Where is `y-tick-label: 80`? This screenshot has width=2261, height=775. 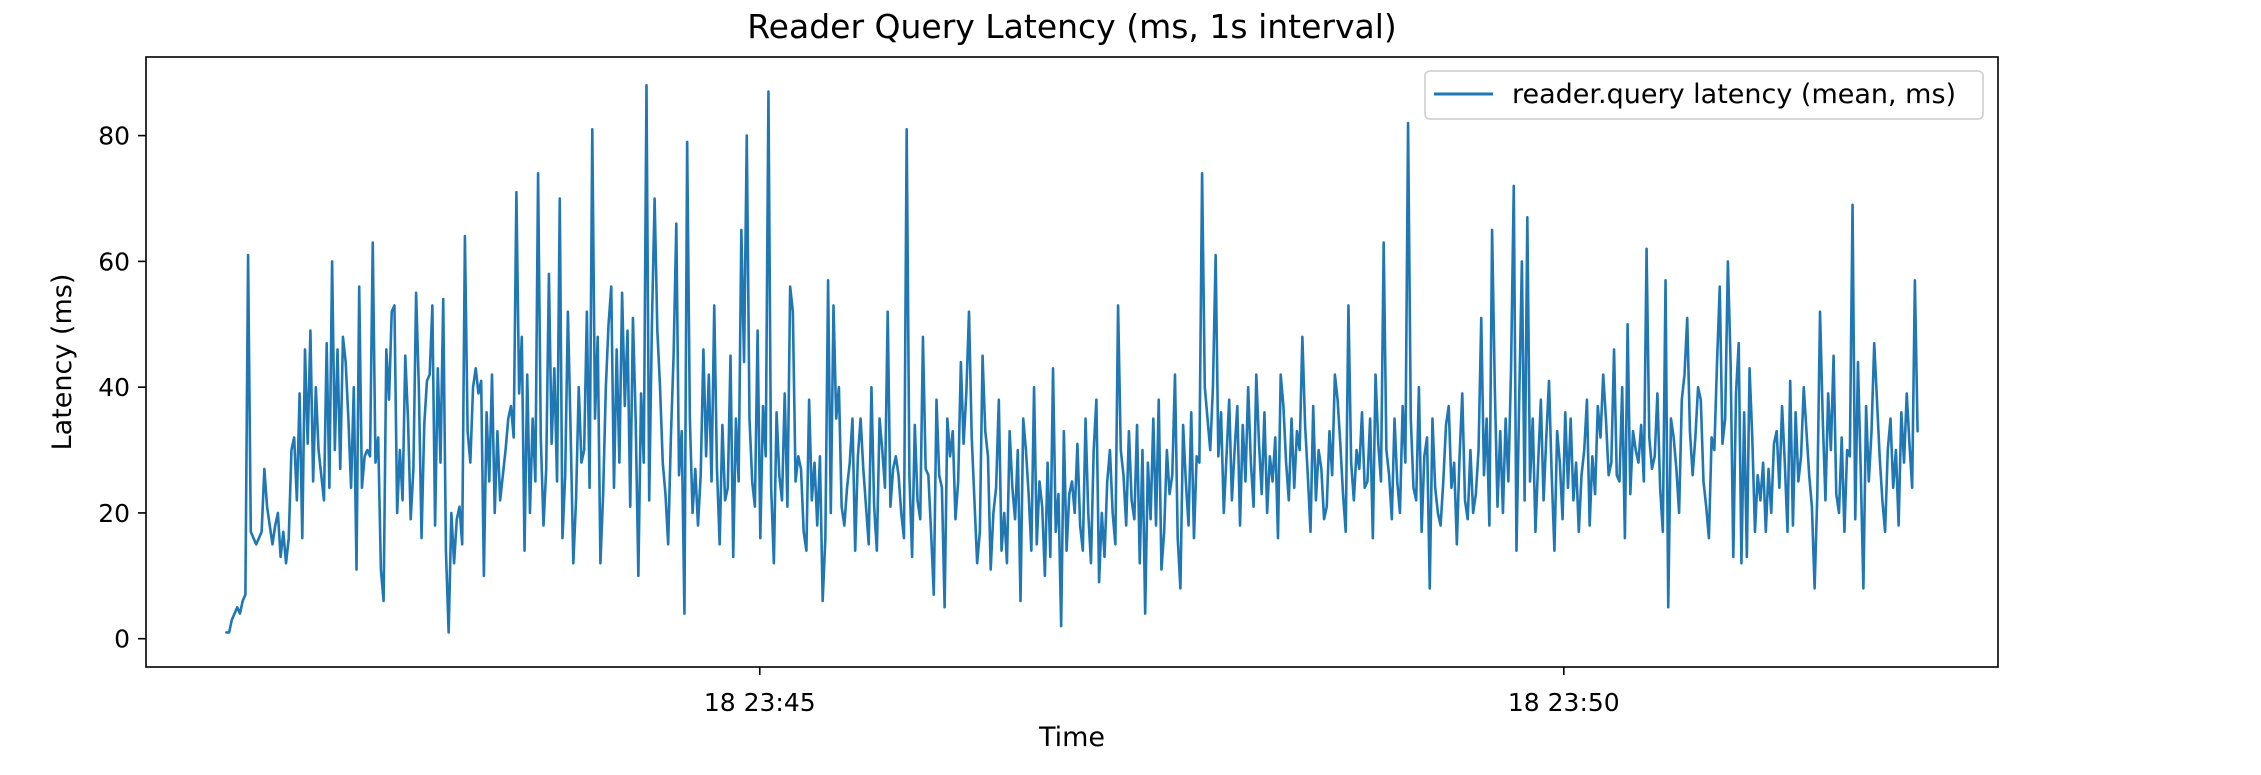 y-tick-label: 80 is located at coordinates (114, 136).